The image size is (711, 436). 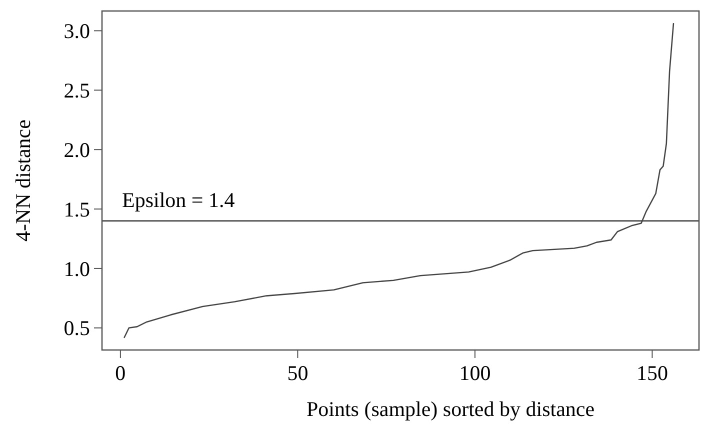 I want to click on x-axis-title: Points (sample) sorted by distance, so click(x=450, y=409).